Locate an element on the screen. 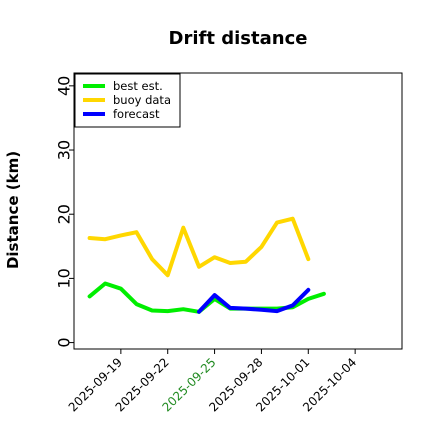 The height and width of the screenshot is (440, 440). y-tick-label: 40 is located at coordinates (64, 86).